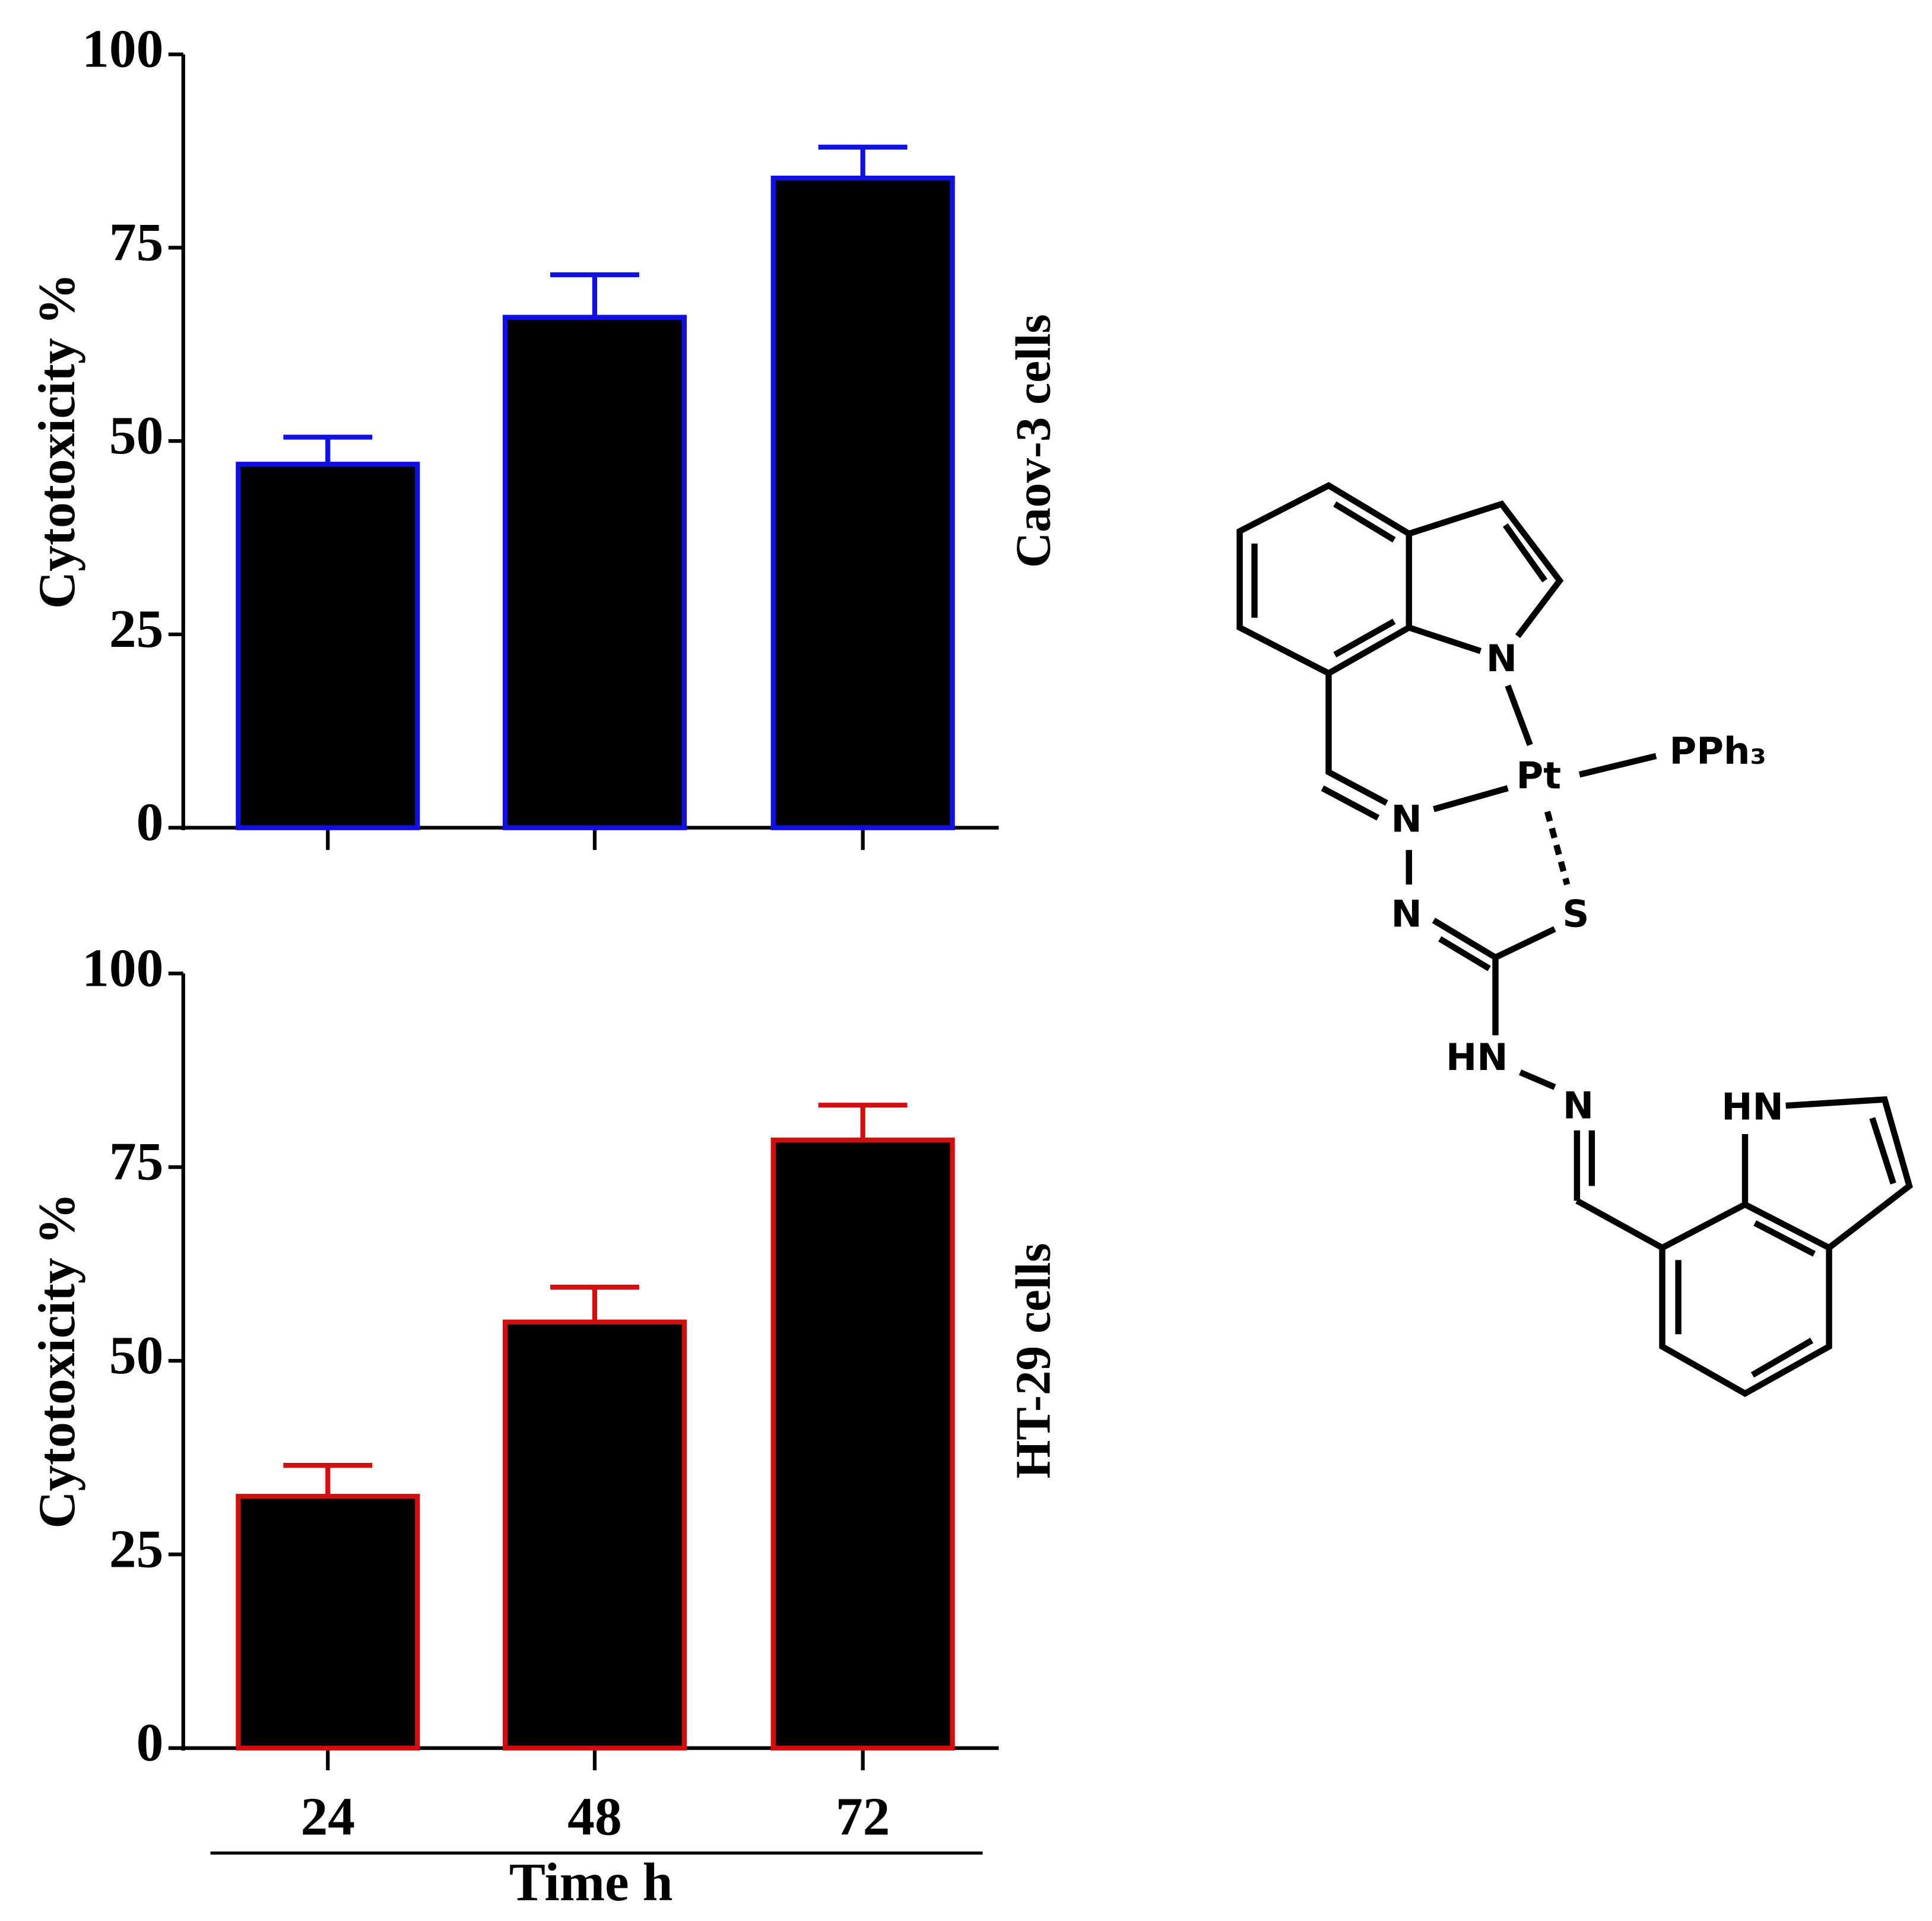 The image size is (1932, 1921). What do you see at coordinates (1575, 915) in the screenshot?
I see `atom-label: S` at bounding box center [1575, 915].